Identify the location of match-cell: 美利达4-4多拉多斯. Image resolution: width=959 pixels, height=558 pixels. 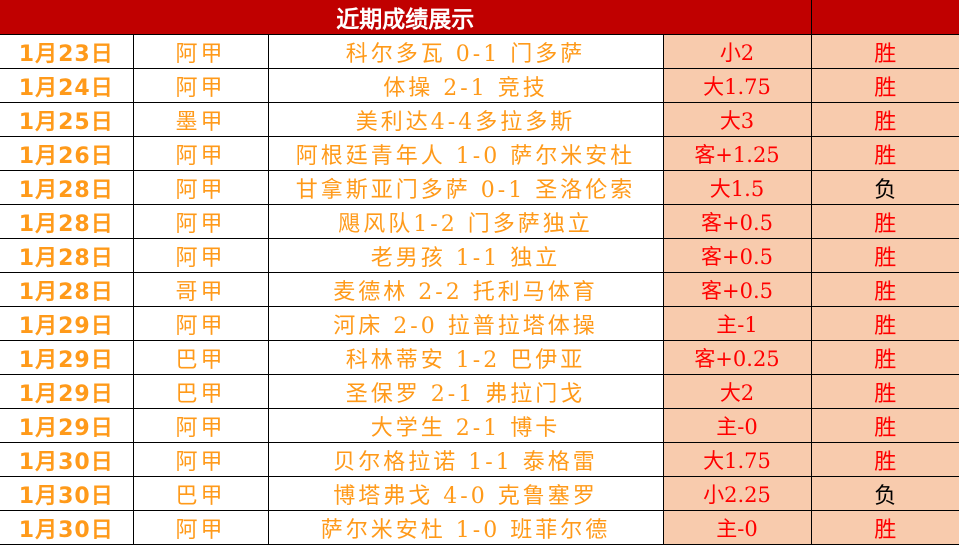
(465, 119).